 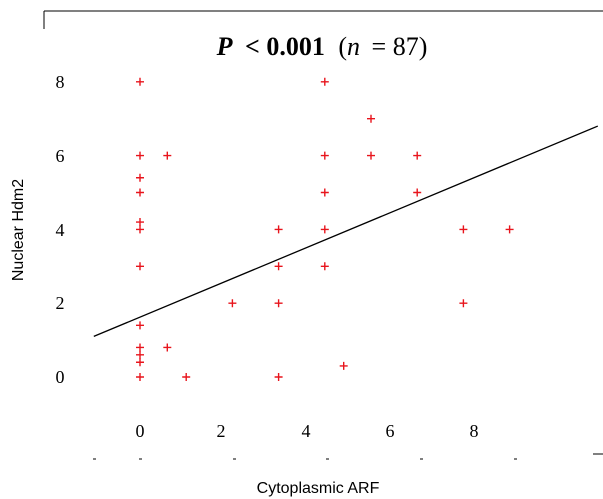 I want to click on x-tick-label: 8, so click(x=474, y=431).